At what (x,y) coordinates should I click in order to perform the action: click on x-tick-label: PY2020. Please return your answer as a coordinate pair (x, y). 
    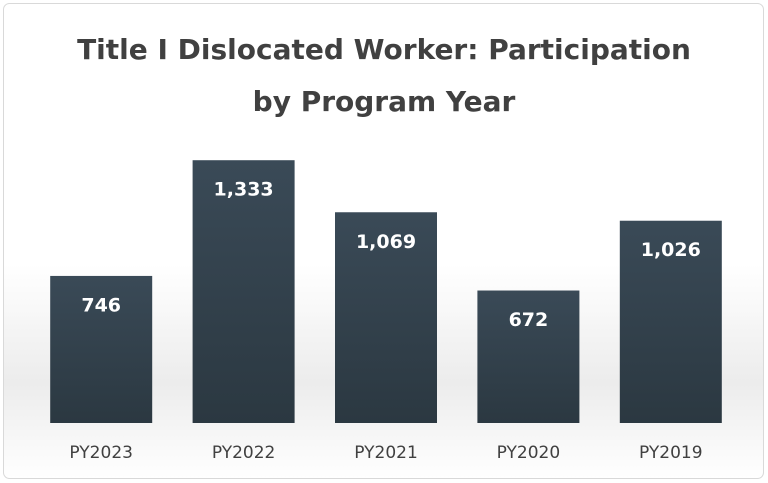
    Looking at the image, I should click on (529, 453).